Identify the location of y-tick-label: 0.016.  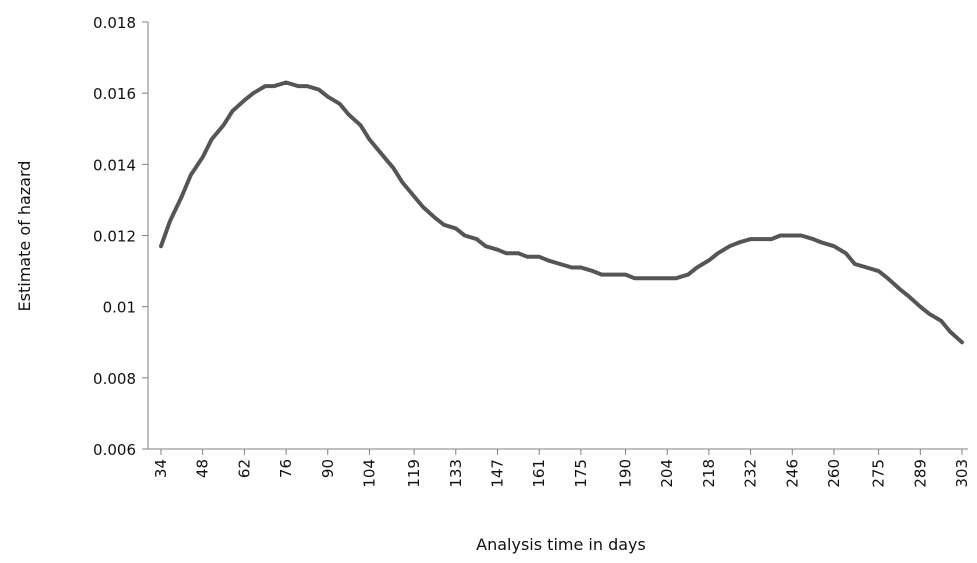
(114, 94).